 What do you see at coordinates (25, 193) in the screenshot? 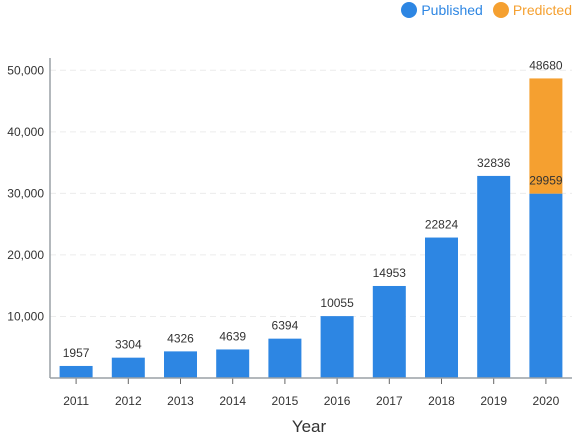
I see `y-tick-label: 30,000` at bounding box center [25, 193].